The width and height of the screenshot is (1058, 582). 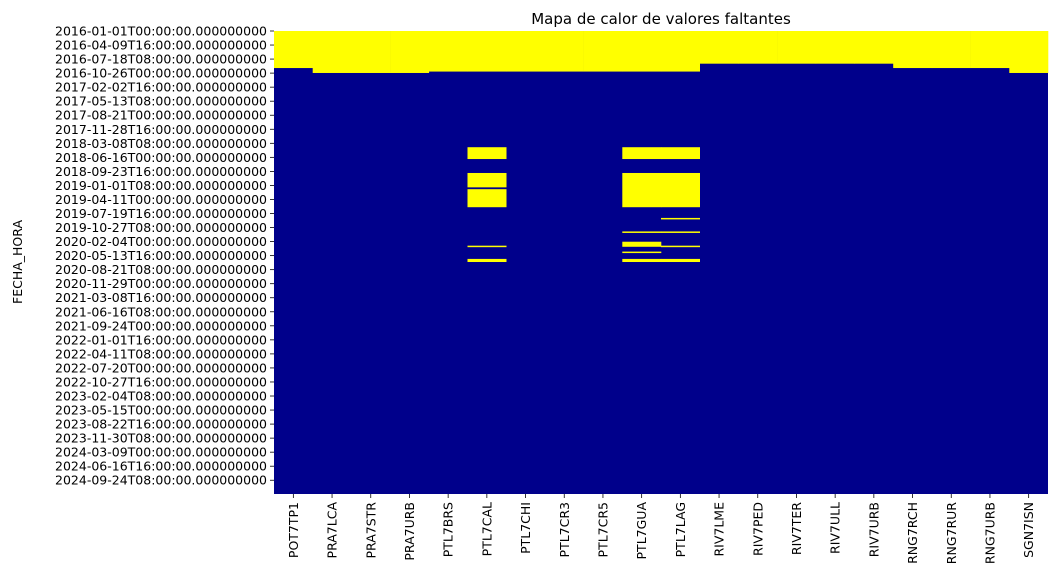 What do you see at coordinates (913, 50) in the screenshot?
I see `missing-cell-rng7rch` at bounding box center [913, 50].